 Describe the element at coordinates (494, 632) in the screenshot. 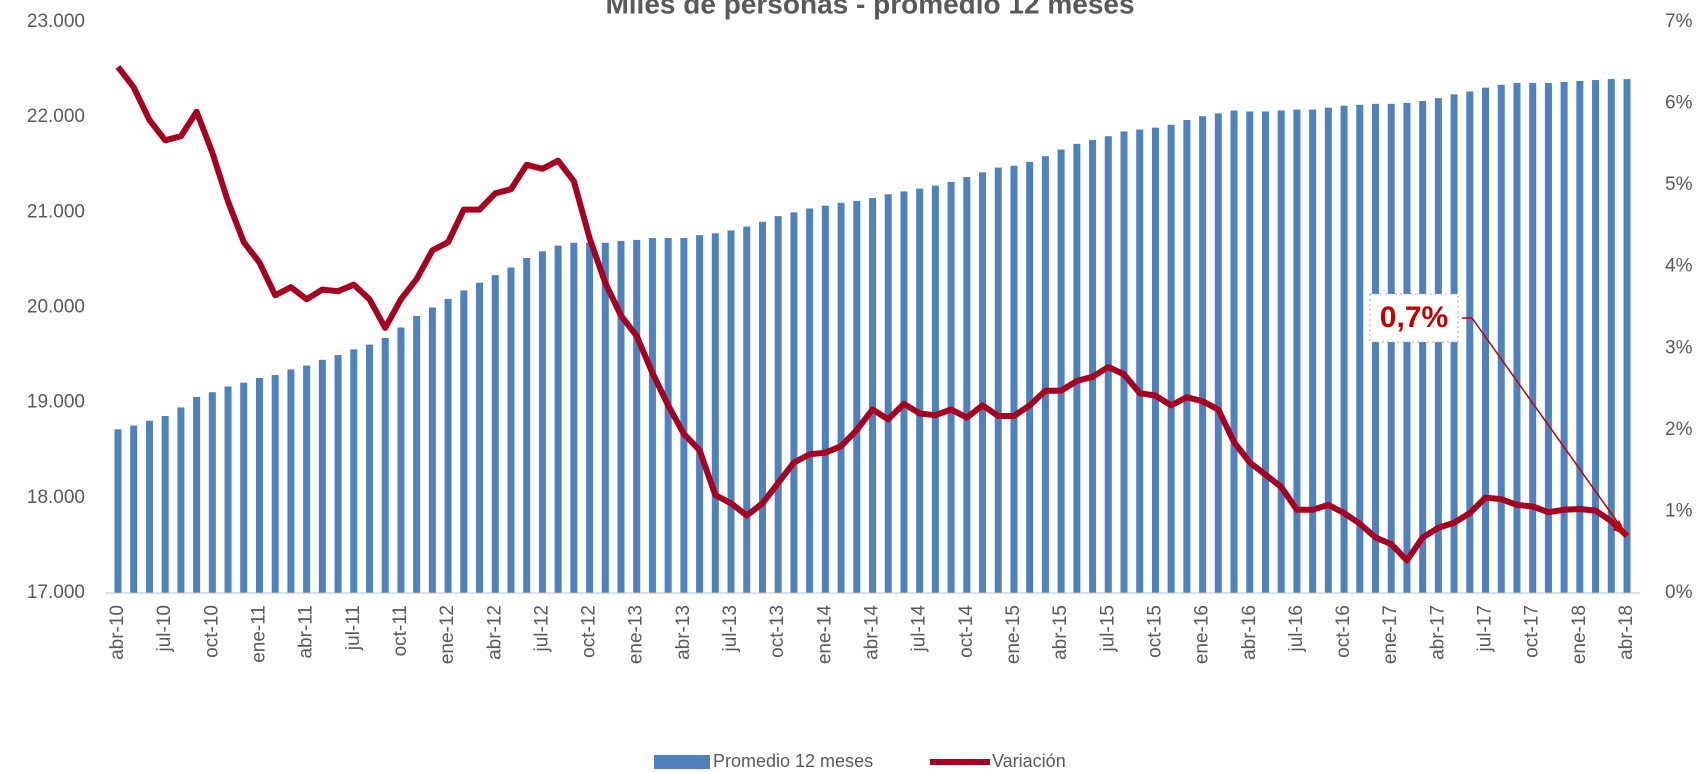

I see `x-tick-label: abr-12` at that location.